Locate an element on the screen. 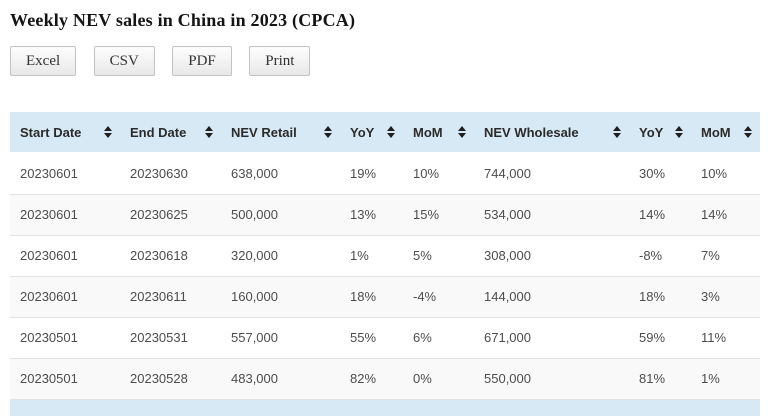  cell-nev-wholesale: 671,000 is located at coordinates (551, 338).